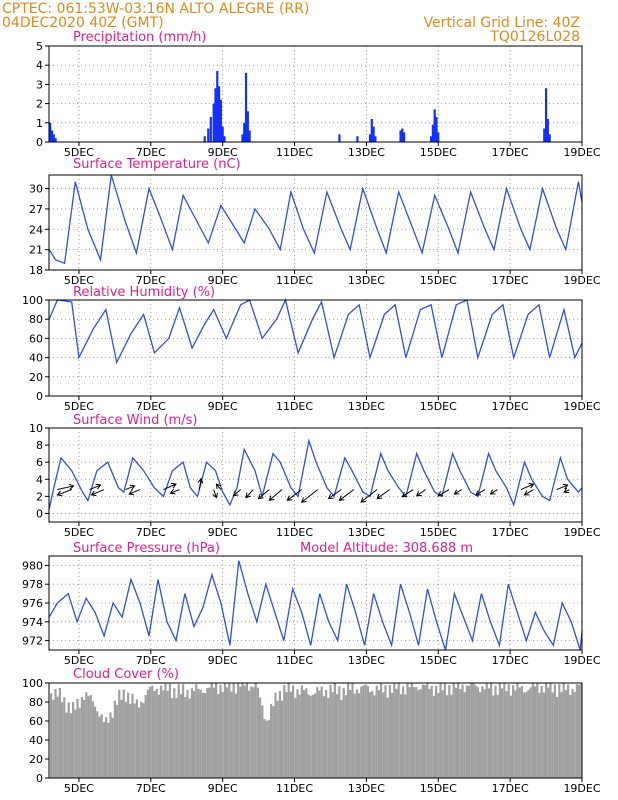 The height and width of the screenshot is (800, 618). I want to click on panel-5-xtick-label: 15DEC, so click(438, 660).